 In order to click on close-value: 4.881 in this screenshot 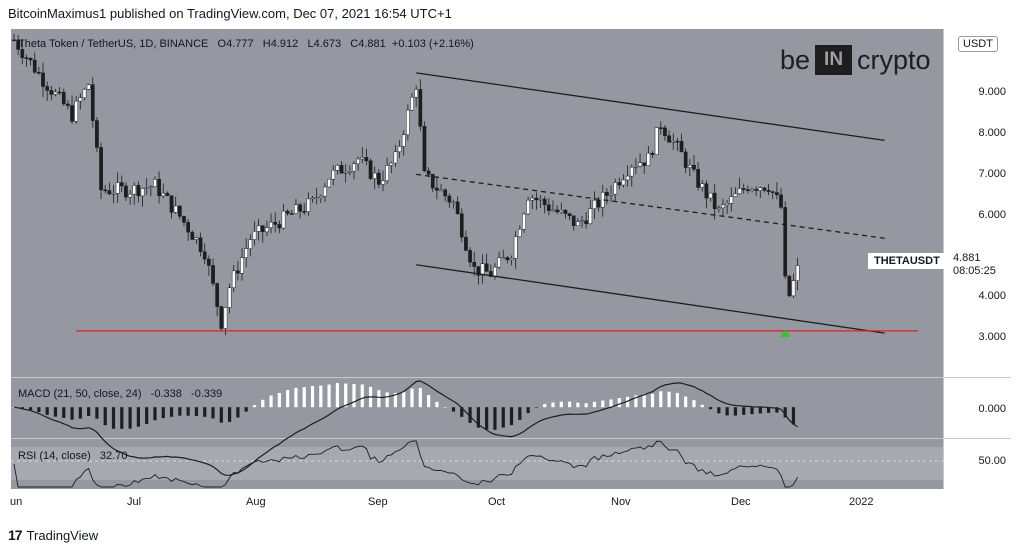, I will do `click(372, 44)`.